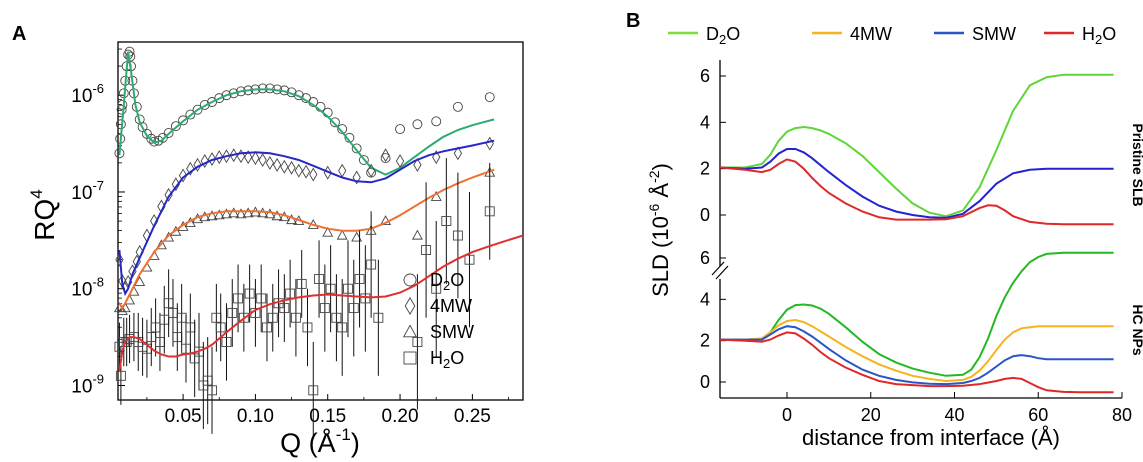 This screenshot has width=1143, height=462. What do you see at coordinates (255, 158) in the screenshot?
I see `4MW-point-22` at bounding box center [255, 158].